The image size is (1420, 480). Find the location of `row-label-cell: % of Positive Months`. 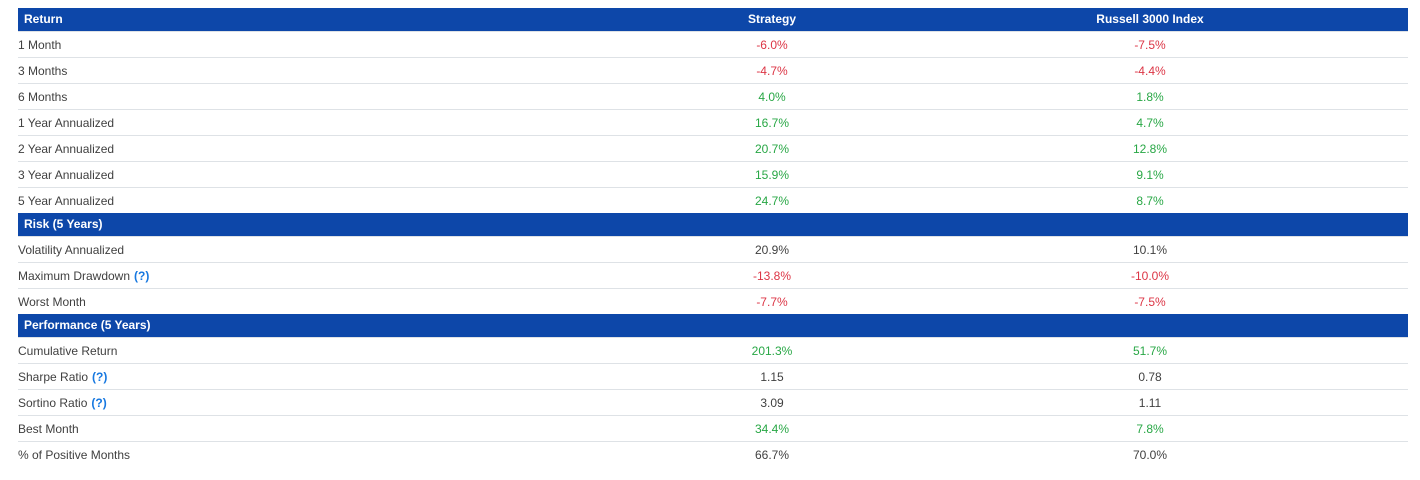

row-label-cell: % of Positive Months is located at coordinates (335, 454).